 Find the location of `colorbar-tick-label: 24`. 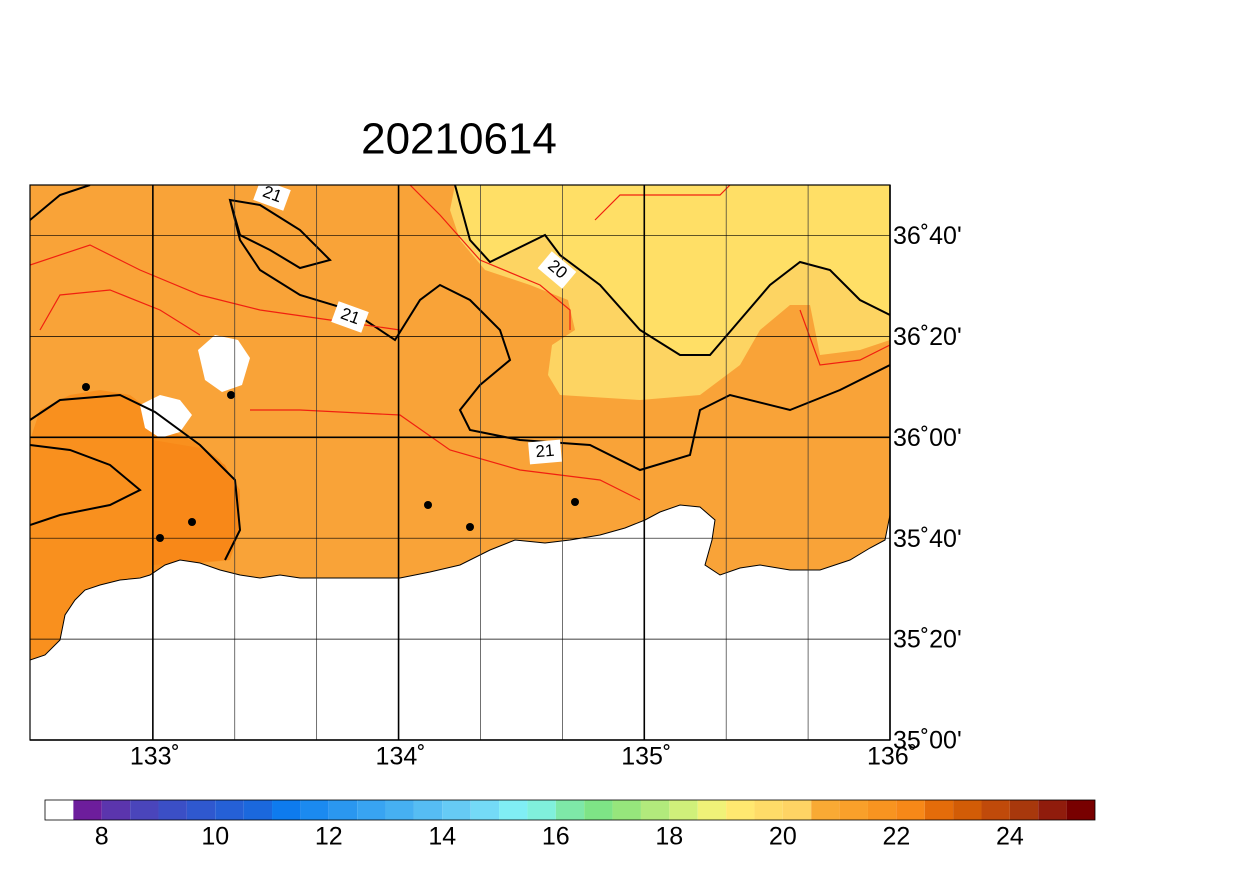

colorbar-tick-label: 24 is located at coordinates (1010, 837).